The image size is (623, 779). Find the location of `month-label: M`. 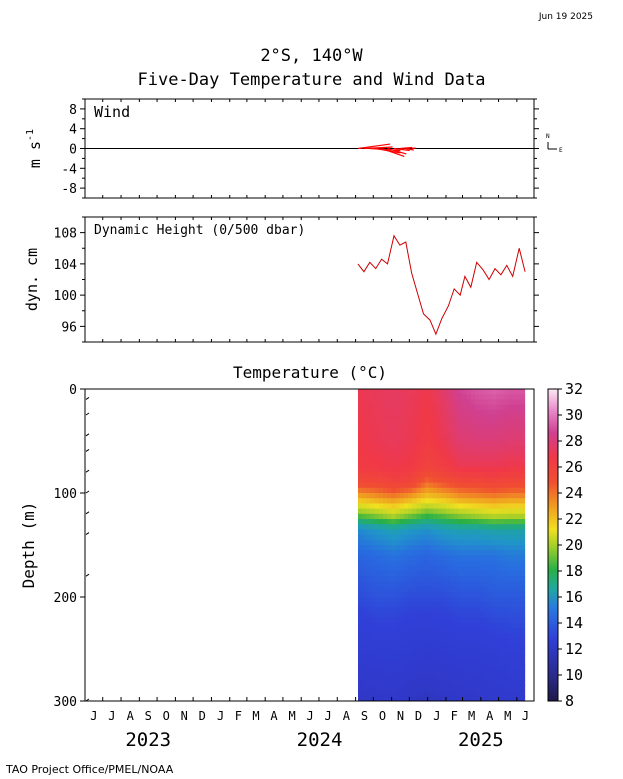

month-label: M is located at coordinates (507, 716).